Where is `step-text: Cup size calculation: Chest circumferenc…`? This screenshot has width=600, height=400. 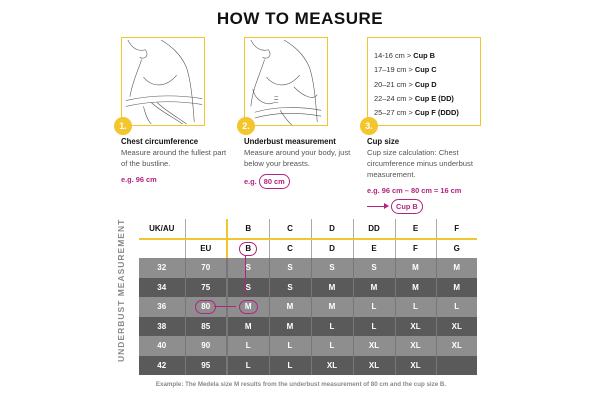 step-text: Cup size calculation: Chest circumferenc… is located at coordinates (420, 163).